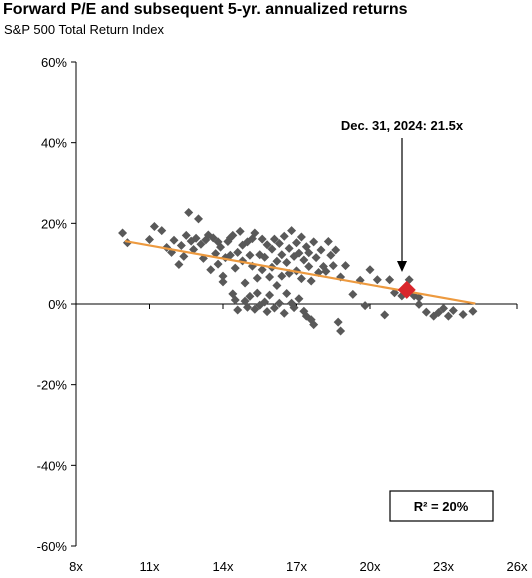 This screenshot has height=578, width=532. I want to click on x-tick-label: 23x, so click(443, 566).